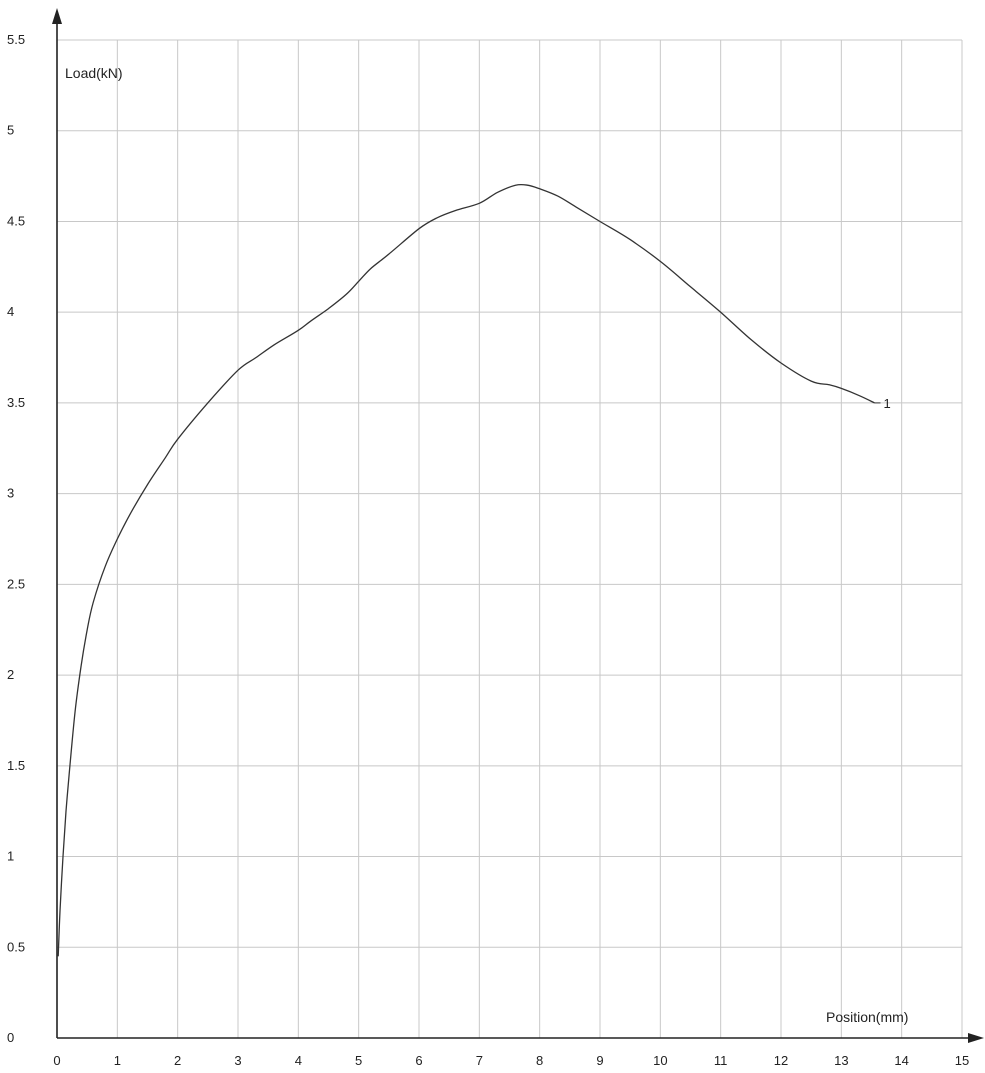 Image resolution: width=985 pixels, height=1073 pixels. What do you see at coordinates (237, 1060) in the screenshot?
I see `x-tick-label: 3` at bounding box center [237, 1060].